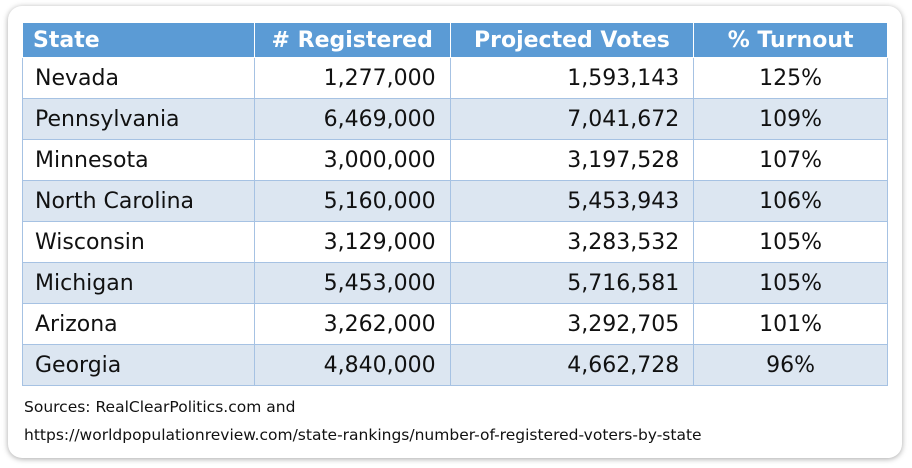 The height and width of the screenshot is (468, 912). I want to click on table-cell: 106%, so click(790, 201).